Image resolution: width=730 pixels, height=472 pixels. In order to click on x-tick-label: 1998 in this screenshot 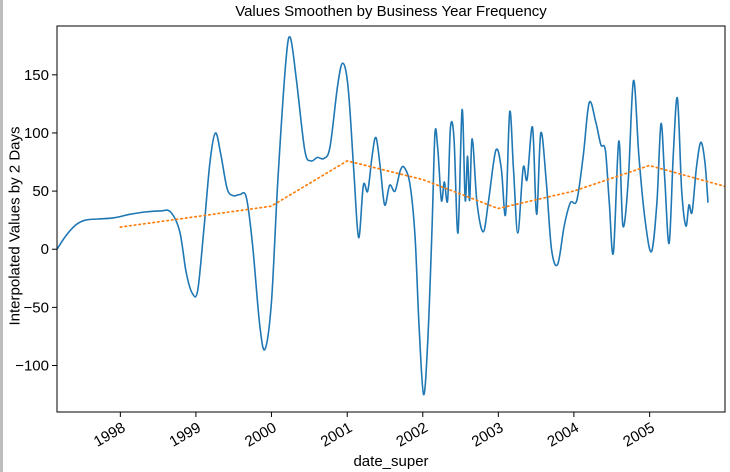, I will do `click(109, 434)`.